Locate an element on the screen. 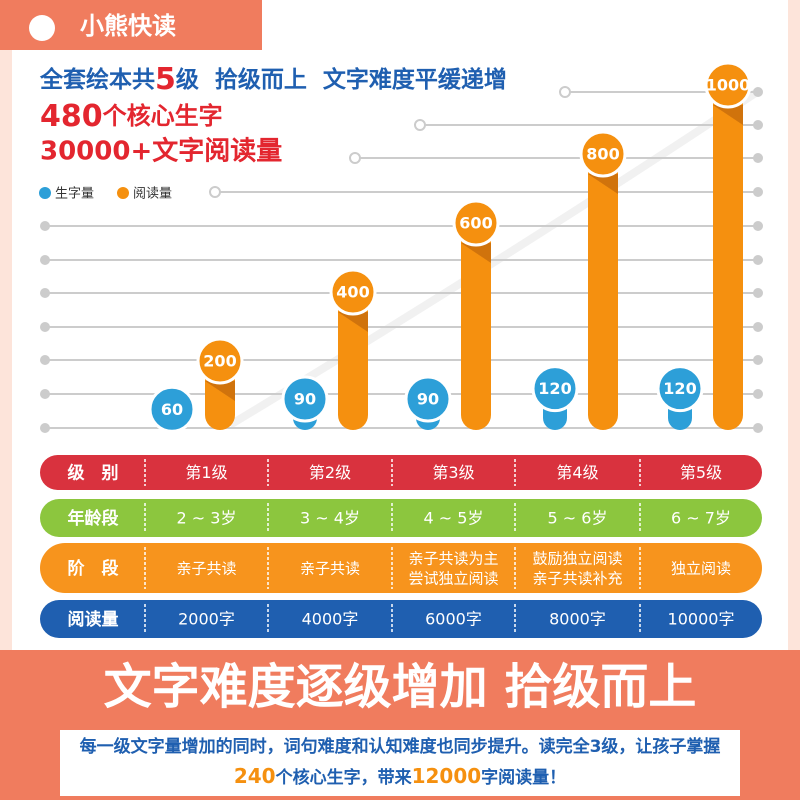 This screenshot has height=804, width=800. value-label: 600 is located at coordinates (475, 223).